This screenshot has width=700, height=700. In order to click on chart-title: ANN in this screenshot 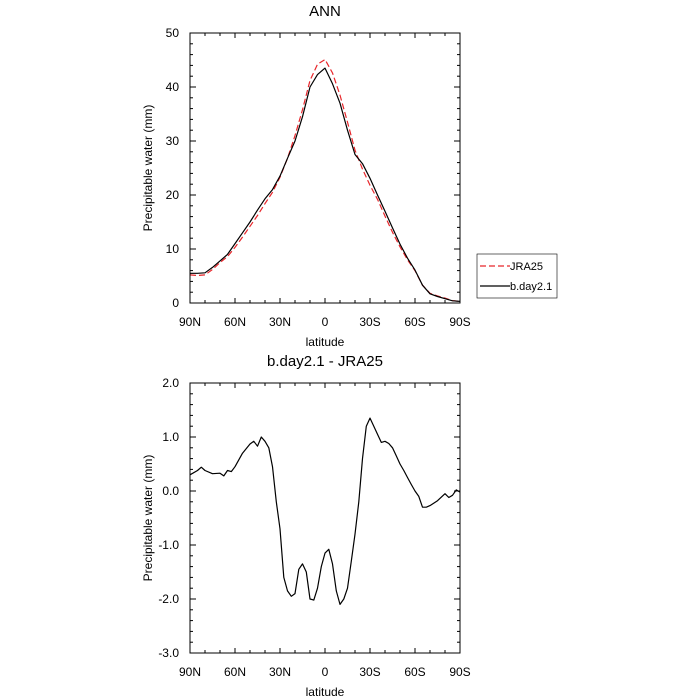, I will do `click(325, 11)`.